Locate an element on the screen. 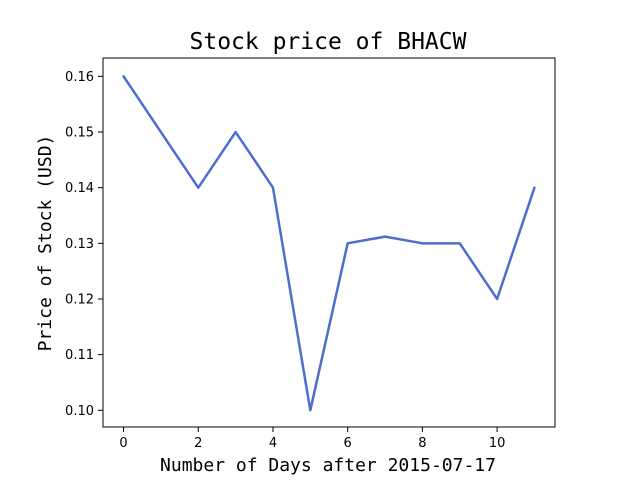 Image resolution: width=640 pixels, height=480 pixels. x-tick-label: 0 is located at coordinates (123, 443).